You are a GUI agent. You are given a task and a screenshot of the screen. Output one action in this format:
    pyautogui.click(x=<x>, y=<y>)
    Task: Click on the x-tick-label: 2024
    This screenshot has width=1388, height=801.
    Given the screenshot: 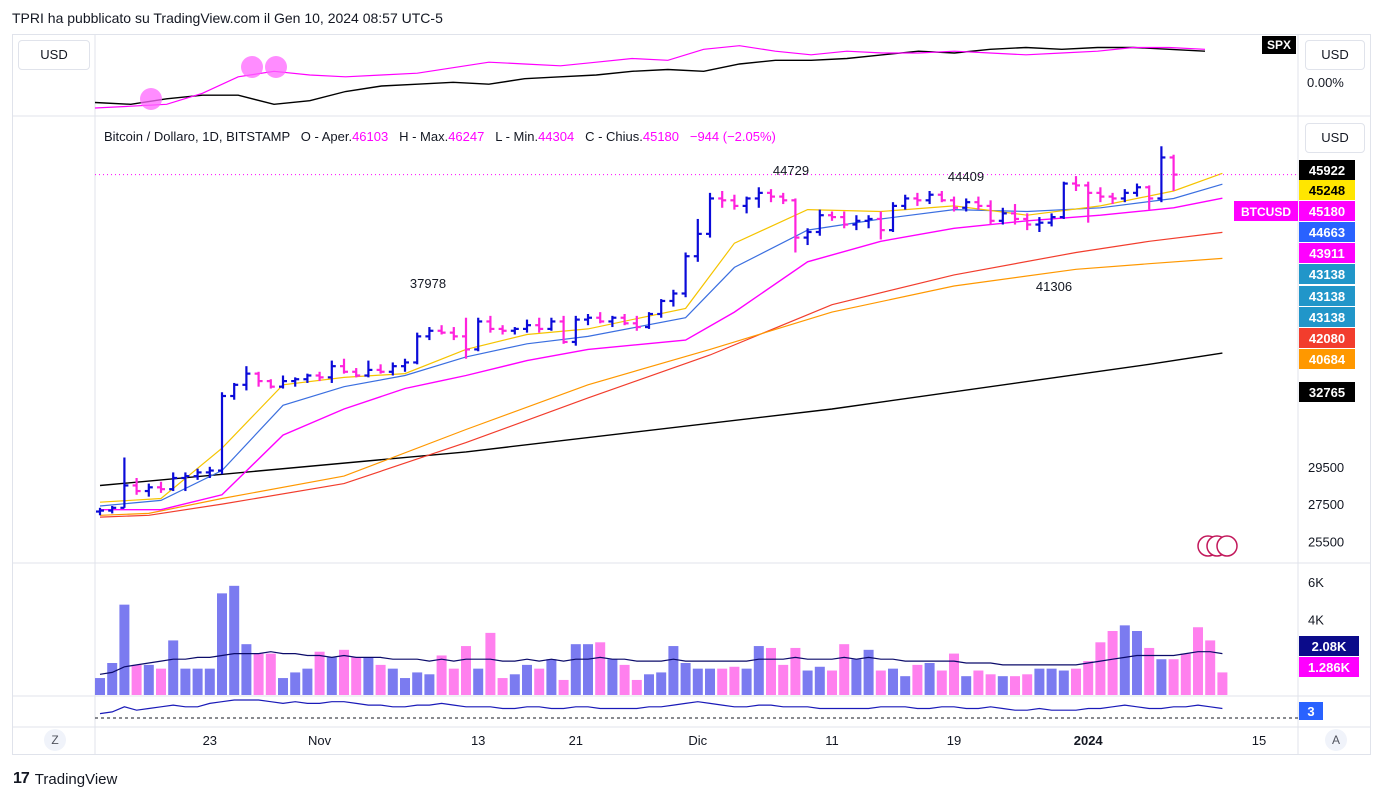 What is the action you would take?
    pyautogui.click(x=1089, y=740)
    